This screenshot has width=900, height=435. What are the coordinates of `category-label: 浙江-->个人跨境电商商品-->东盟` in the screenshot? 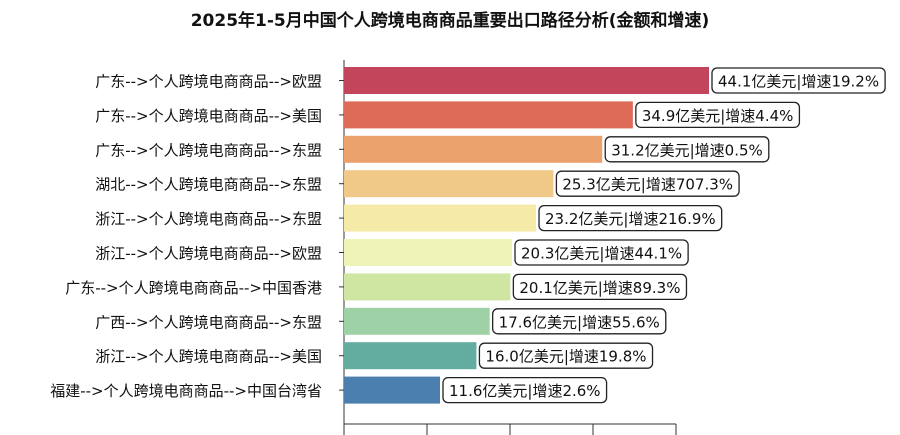 It's located at (208, 219).